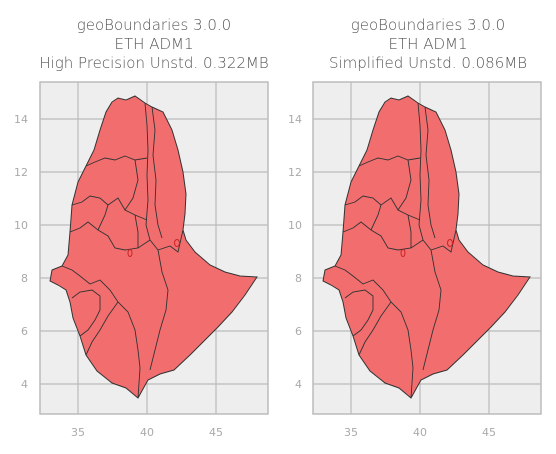 The image size is (556, 454). I want to click on panel-2-x-ticks: 35 40 45, so click(420, 432).